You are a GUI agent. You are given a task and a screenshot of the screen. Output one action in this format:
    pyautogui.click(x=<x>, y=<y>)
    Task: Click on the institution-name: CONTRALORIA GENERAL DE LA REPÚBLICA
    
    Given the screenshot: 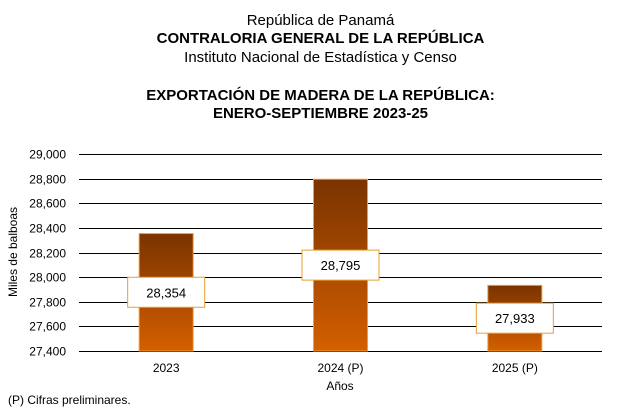 What is the action you would take?
    pyautogui.click(x=320, y=38)
    